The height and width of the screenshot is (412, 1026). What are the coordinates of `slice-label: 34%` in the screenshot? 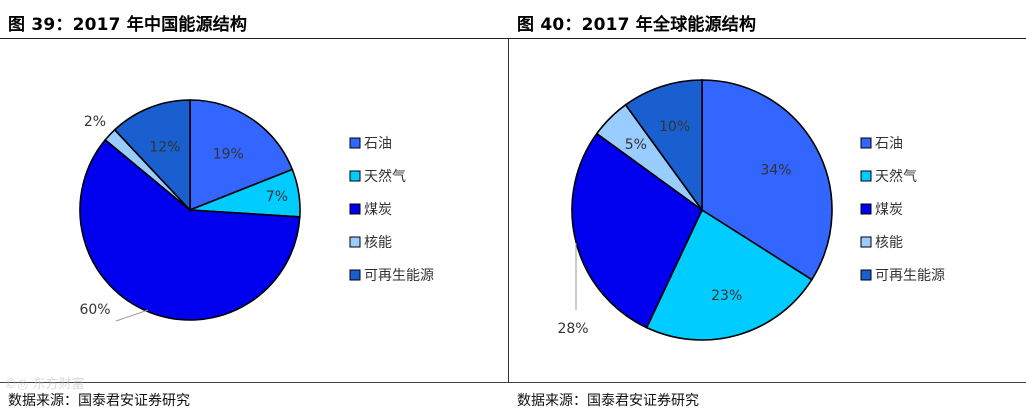 It's located at (775, 170).